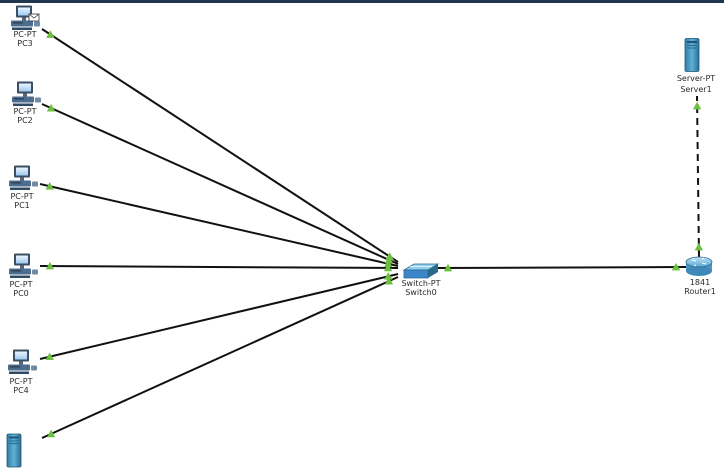 This screenshot has width=724, height=469. What do you see at coordinates (21, 293) in the screenshot?
I see `device-name-label: PC0` at bounding box center [21, 293].